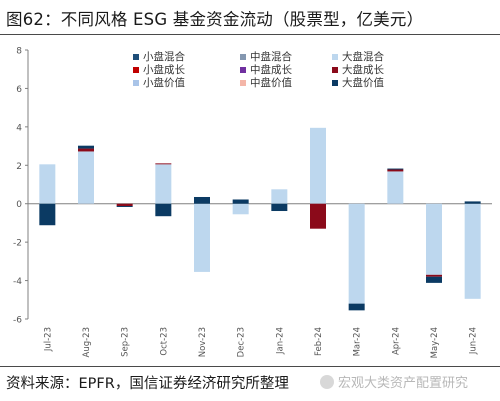 This screenshot has width=500, height=401. What do you see at coordinates (19, 90) in the screenshot?
I see `y-tick-label: 6` at bounding box center [19, 90].